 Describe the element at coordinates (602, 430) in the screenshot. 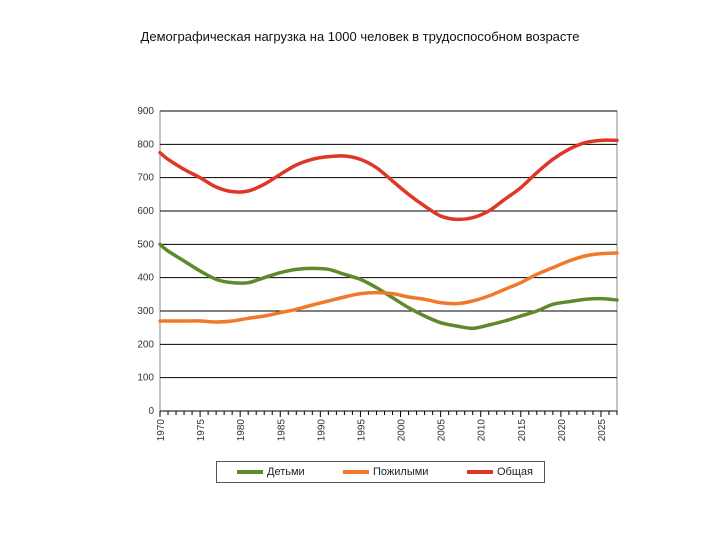

I see `x-tick-label-2025: 2025` at that location.